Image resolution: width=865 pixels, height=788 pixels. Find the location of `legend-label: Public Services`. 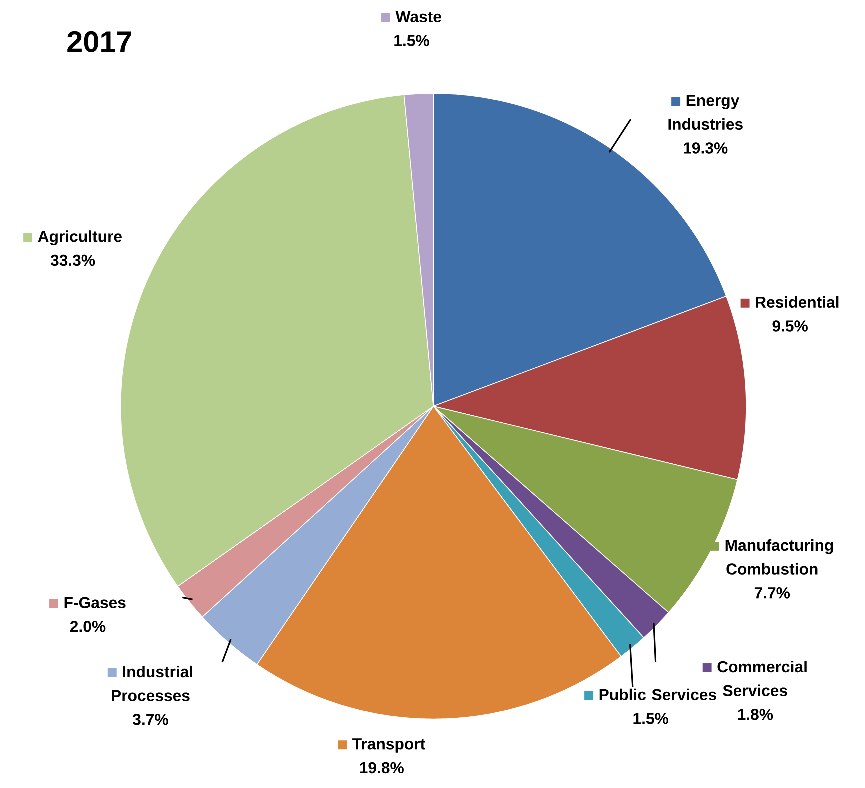

legend-label: Public Services is located at coordinates (658, 694).